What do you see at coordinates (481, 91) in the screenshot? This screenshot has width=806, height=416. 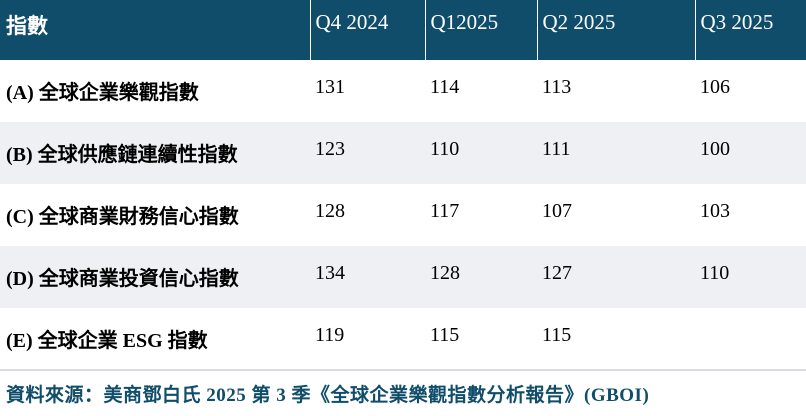 I see `table-cell: 114` at bounding box center [481, 91].